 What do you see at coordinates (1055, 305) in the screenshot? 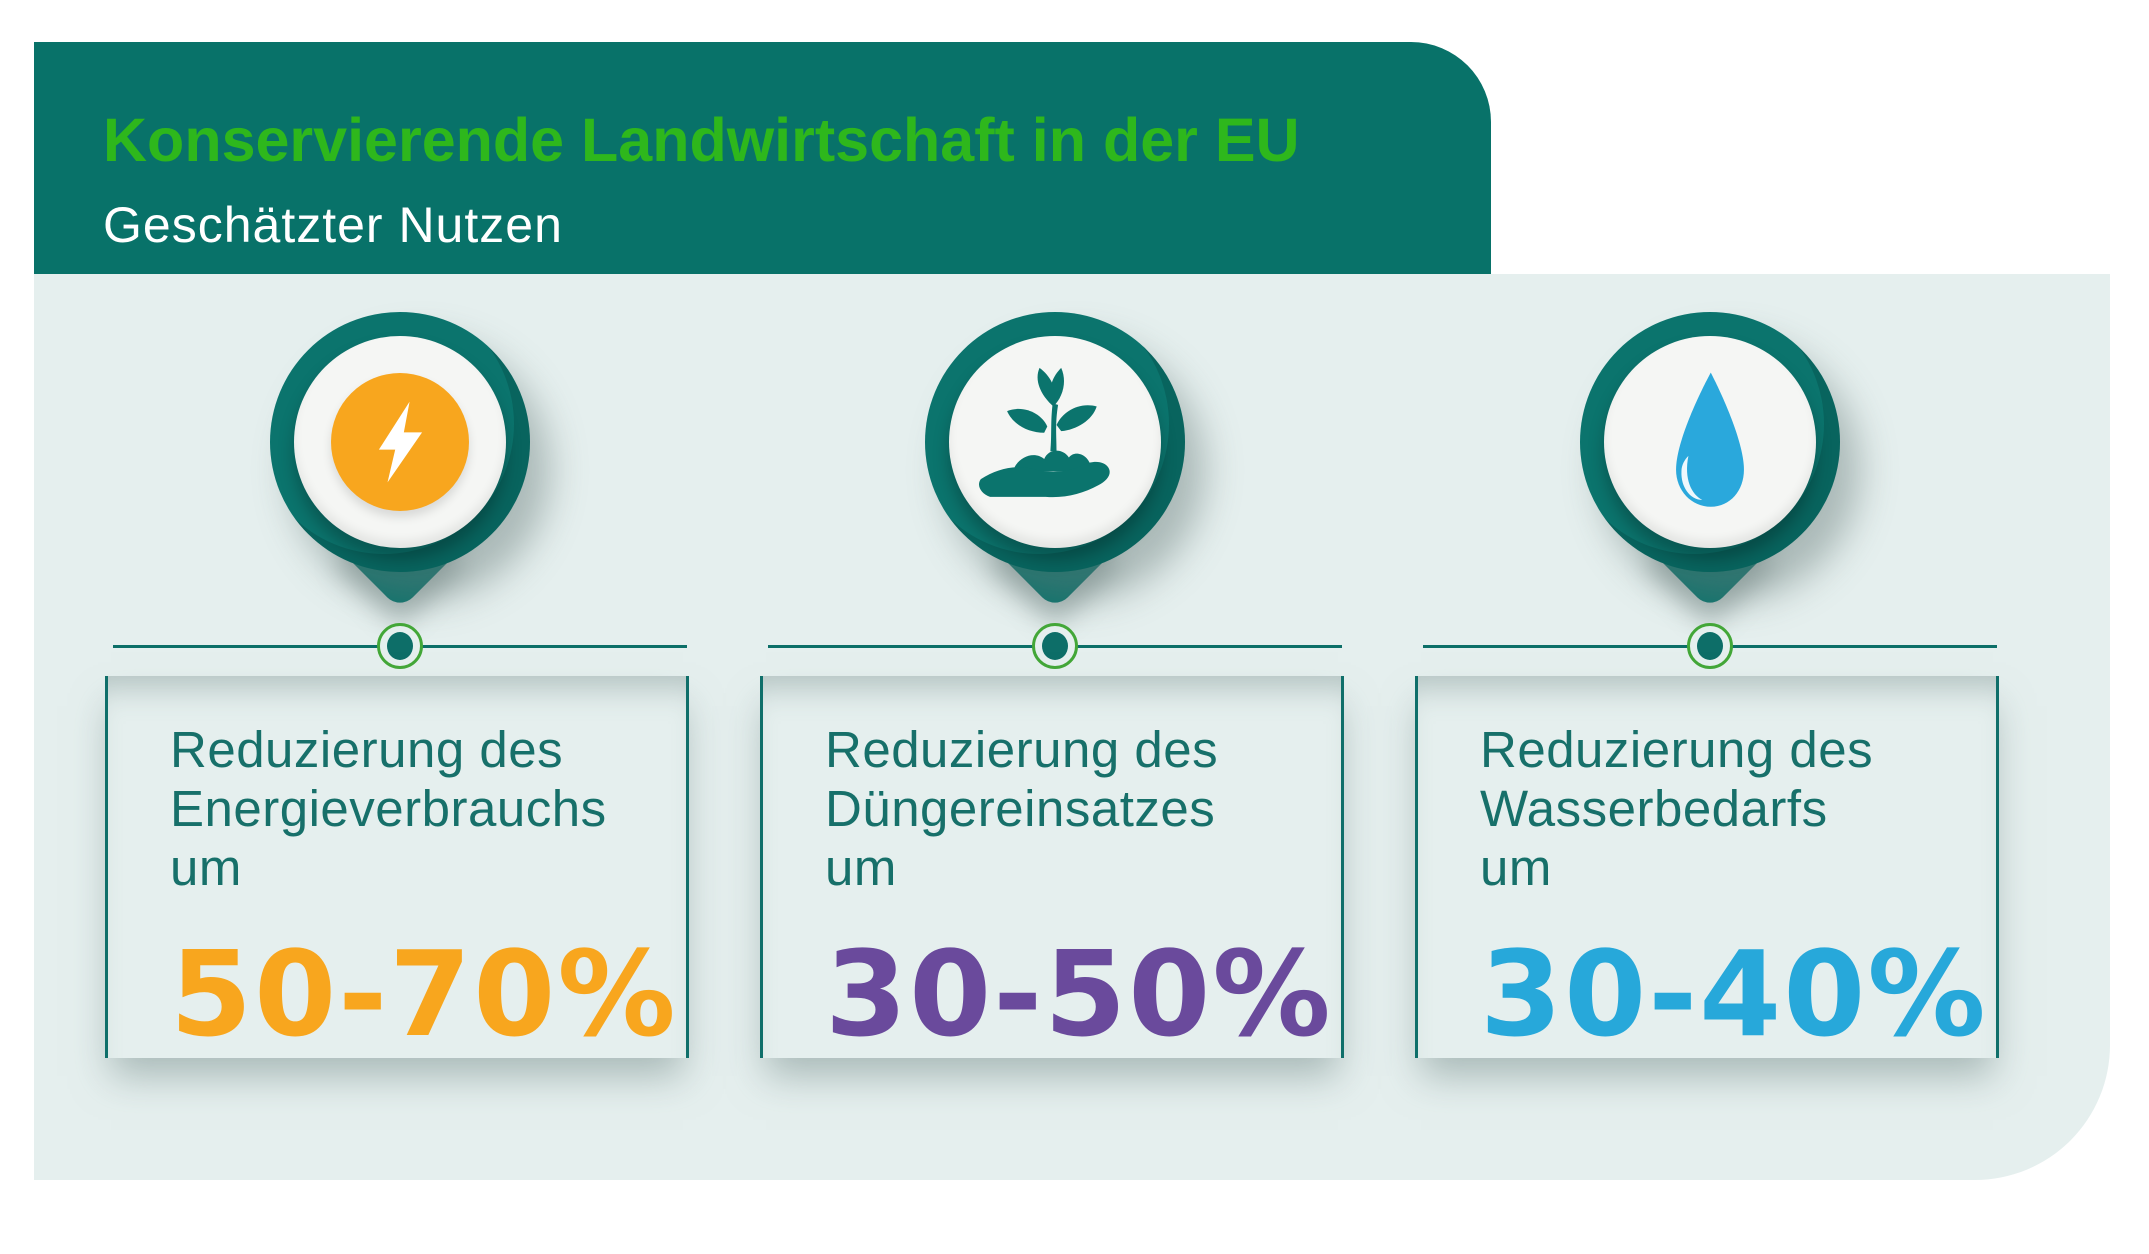
I see `map-pin-marker-fertilizer` at bounding box center [1055, 305].